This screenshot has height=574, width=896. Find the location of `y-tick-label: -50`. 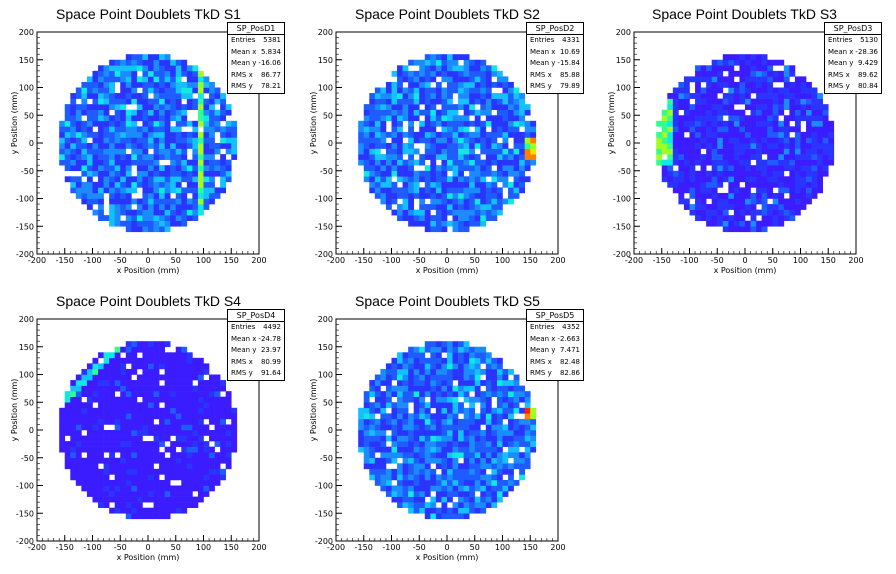

y-tick-label: -50 is located at coordinates (624, 171).